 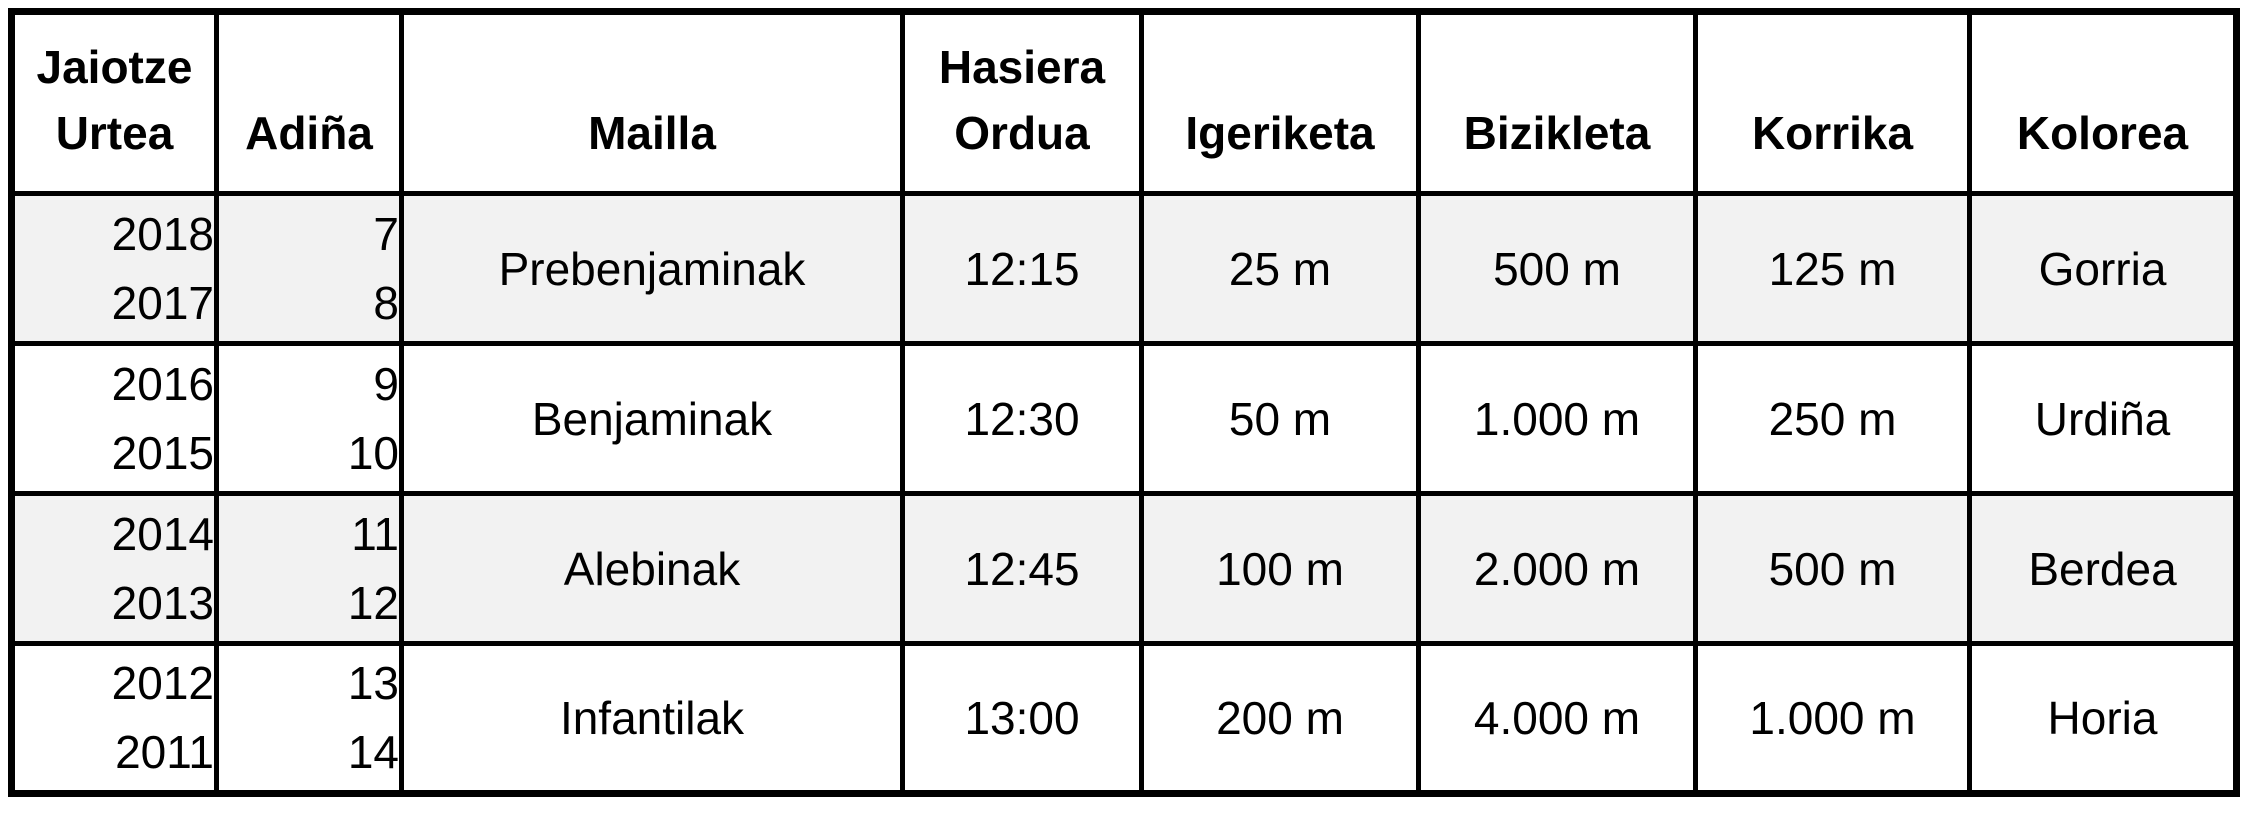 What do you see at coordinates (1557, 418) in the screenshot?
I see `cell-bike-distance: 1.000 m` at bounding box center [1557, 418].